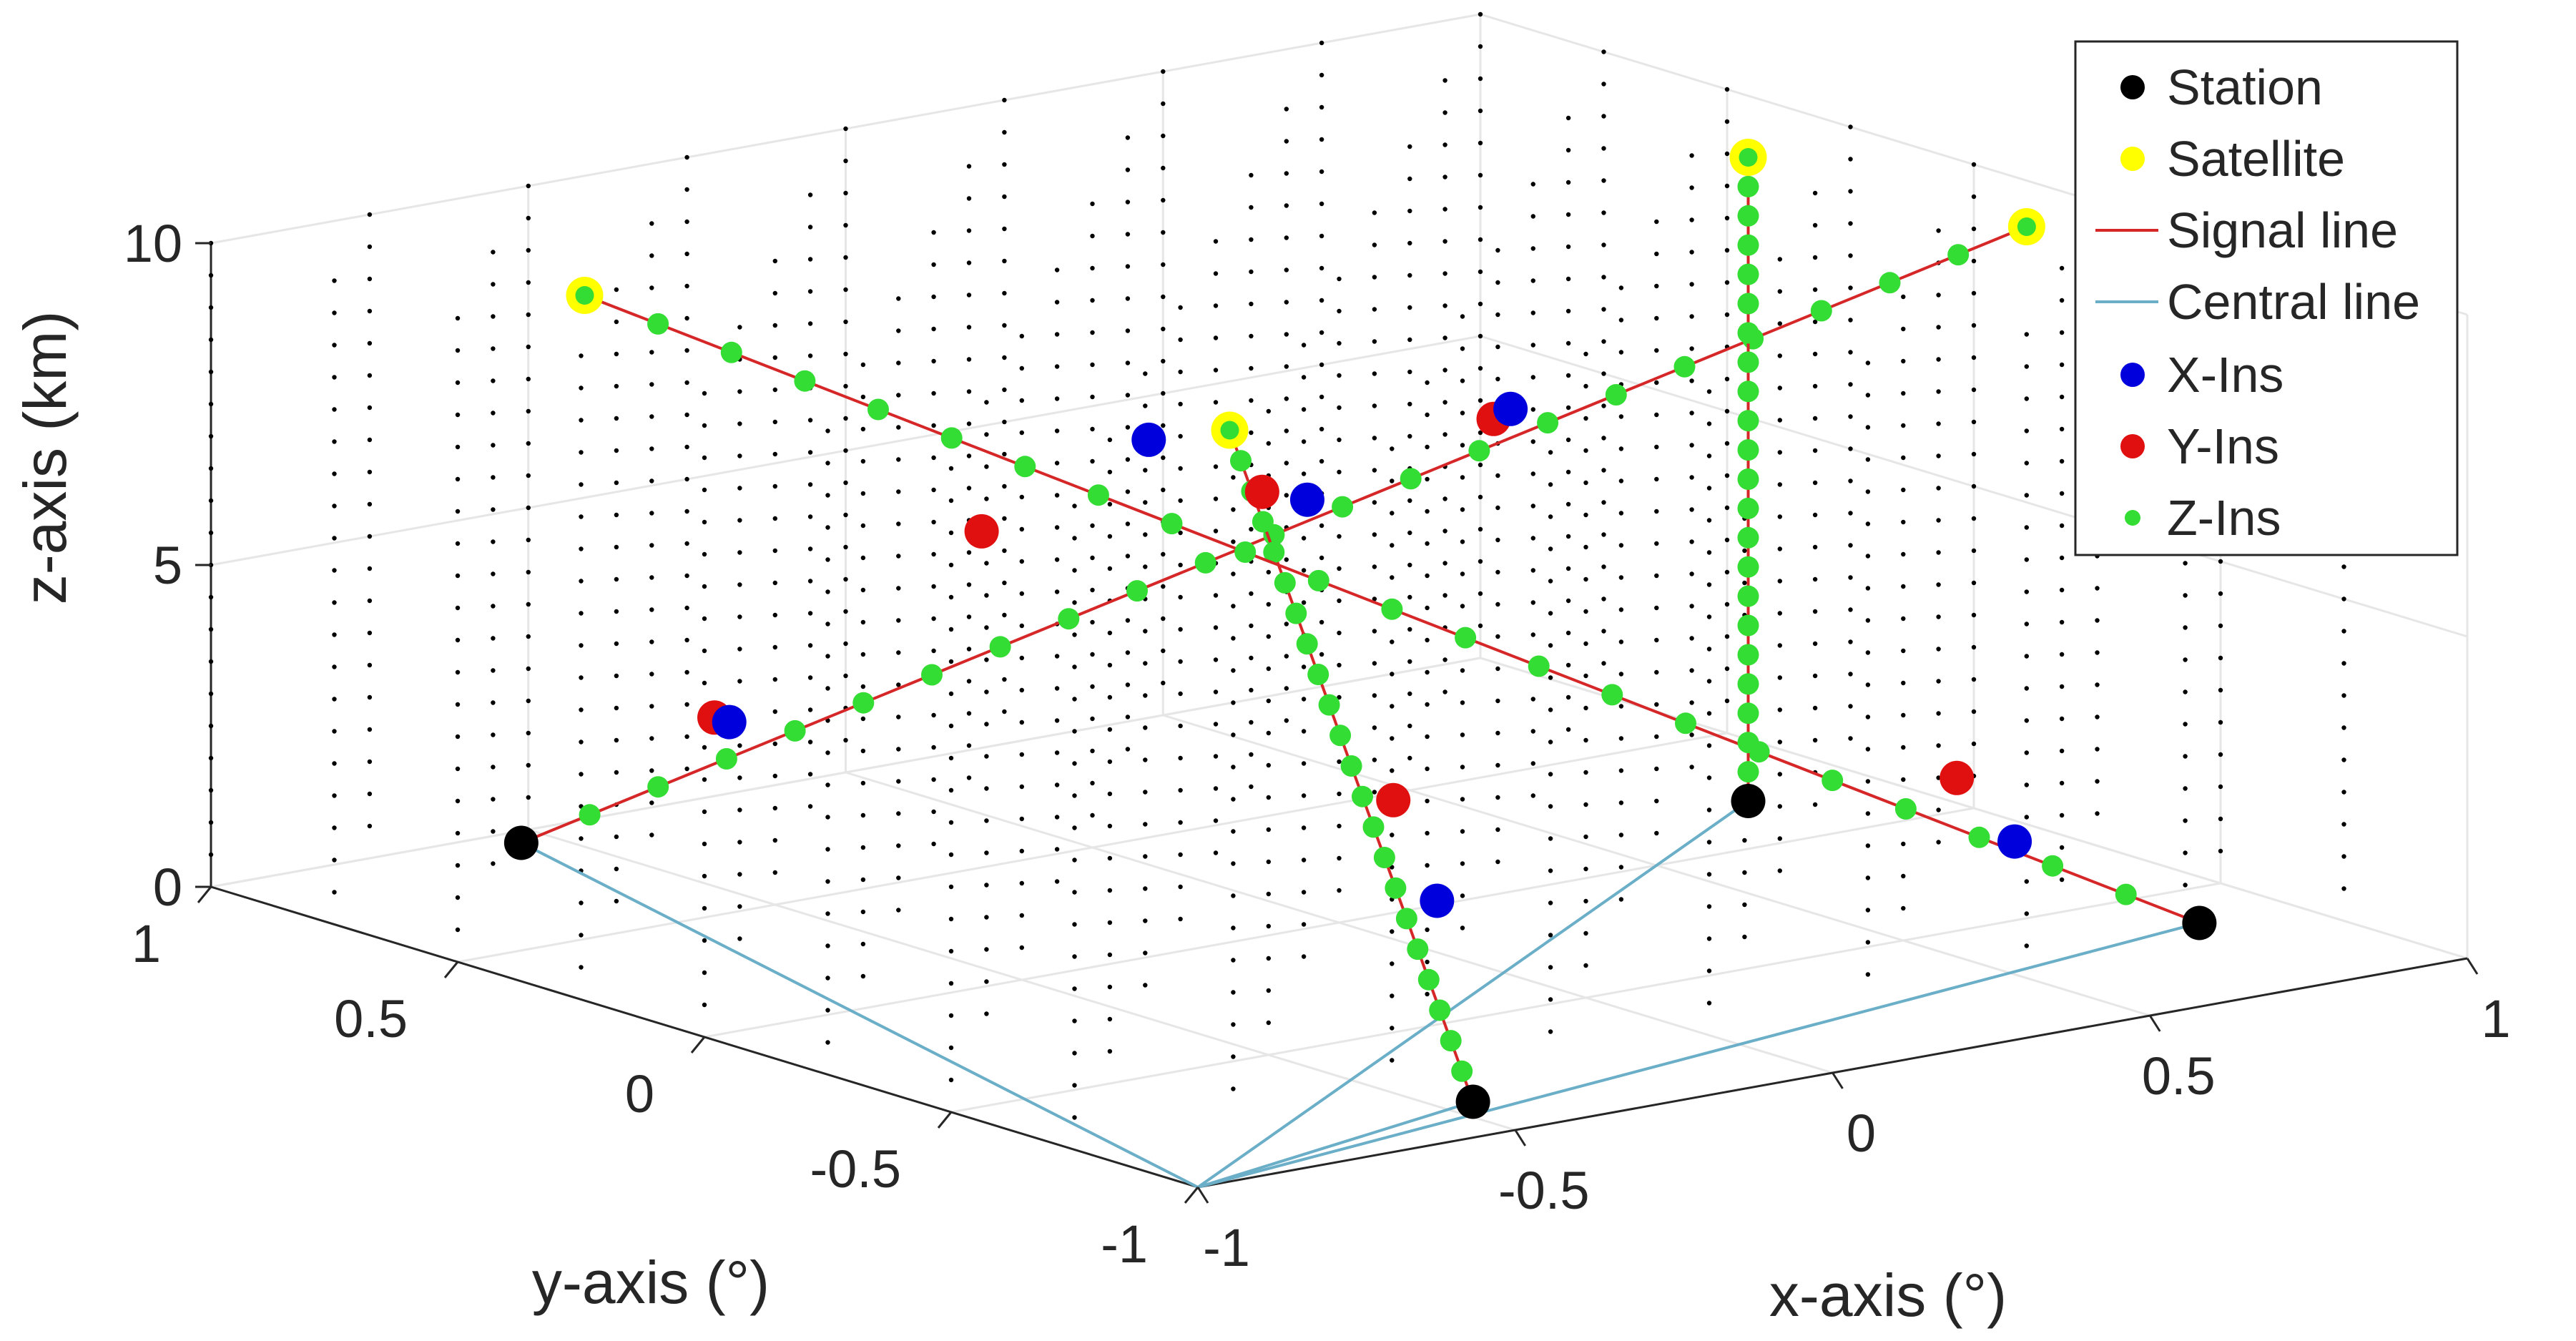 The image size is (2576, 1341). I want to click on y-axis-title: y-axis (°), so click(651, 1282).